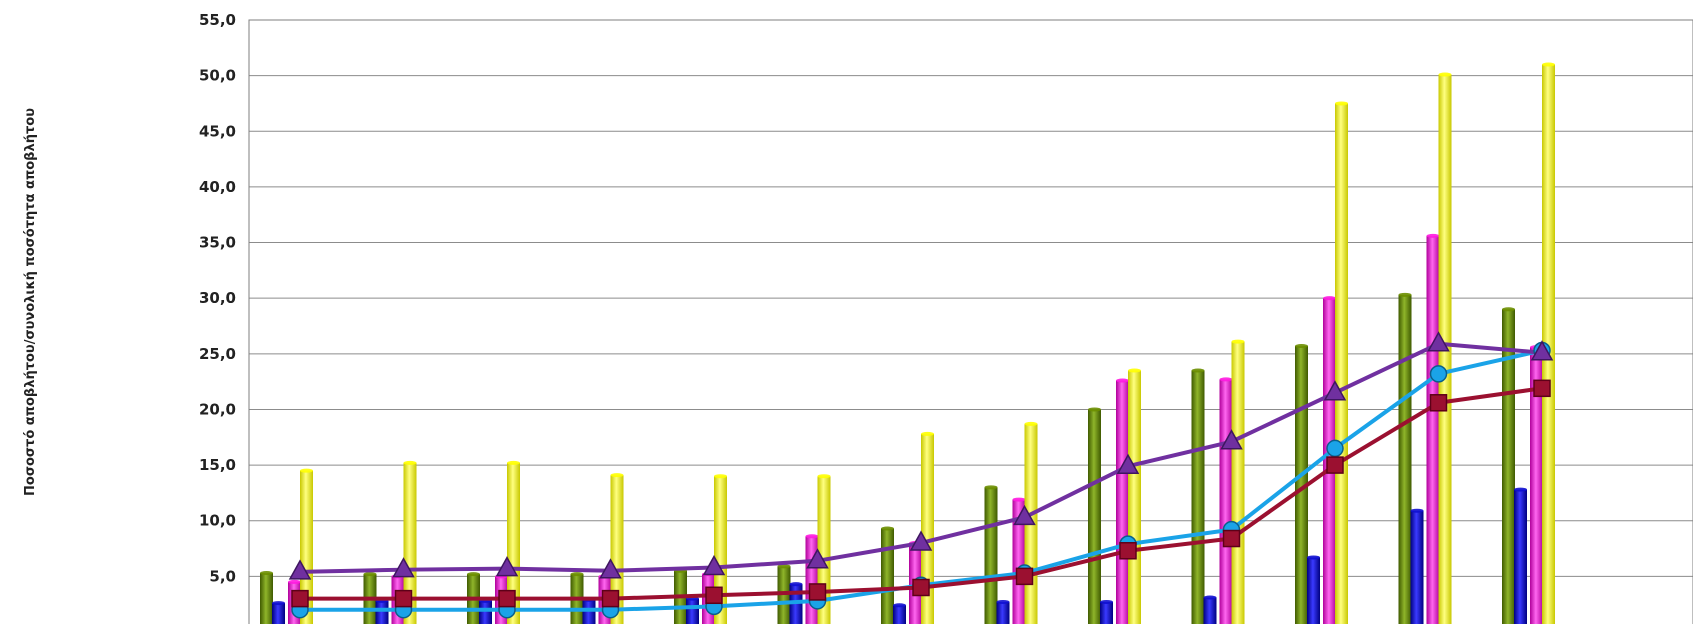 The height and width of the screenshot is (624, 1693). I want to click on y-tick-label: 50,0, so click(217, 76).